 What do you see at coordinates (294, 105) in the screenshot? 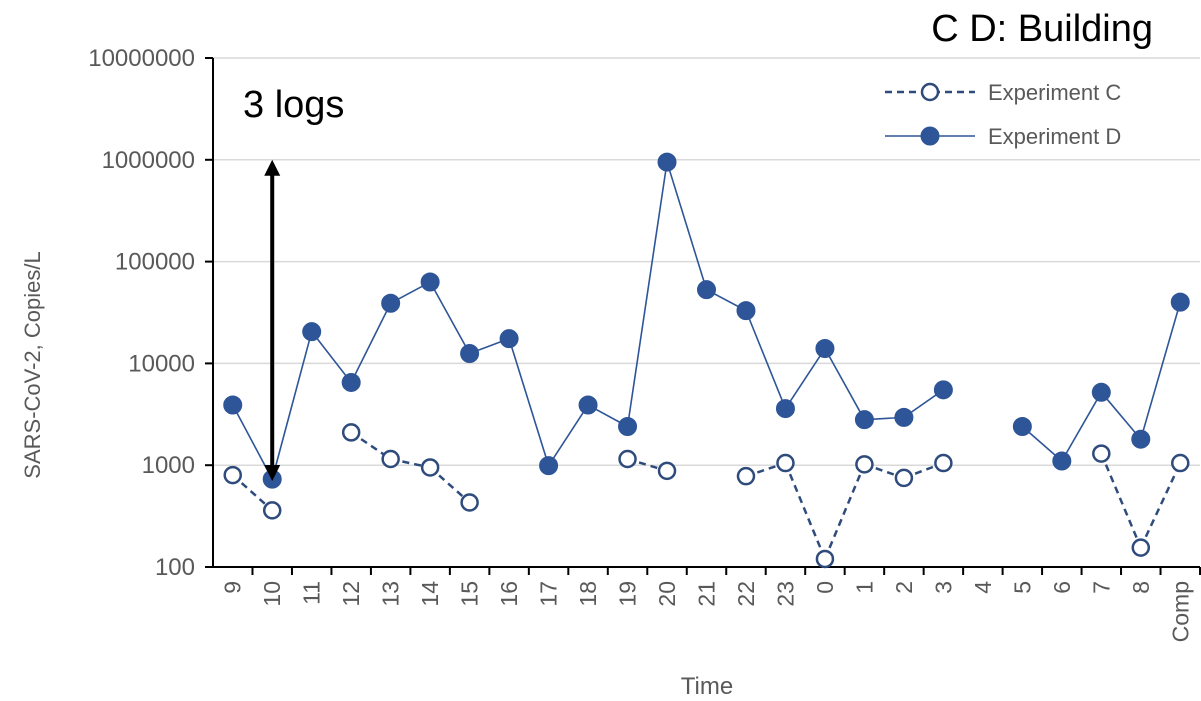
I see `annotation-label: 3 logs` at bounding box center [294, 105].